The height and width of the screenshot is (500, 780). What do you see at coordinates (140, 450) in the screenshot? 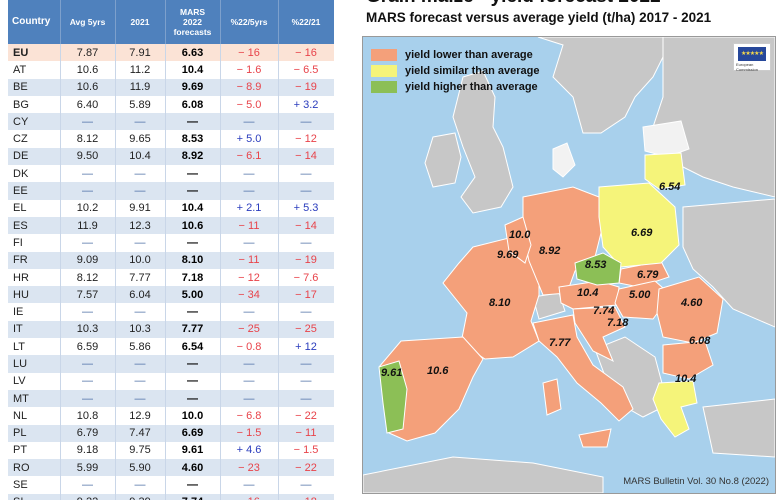
I see `cell-y2021: 9.75` at bounding box center [140, 450].